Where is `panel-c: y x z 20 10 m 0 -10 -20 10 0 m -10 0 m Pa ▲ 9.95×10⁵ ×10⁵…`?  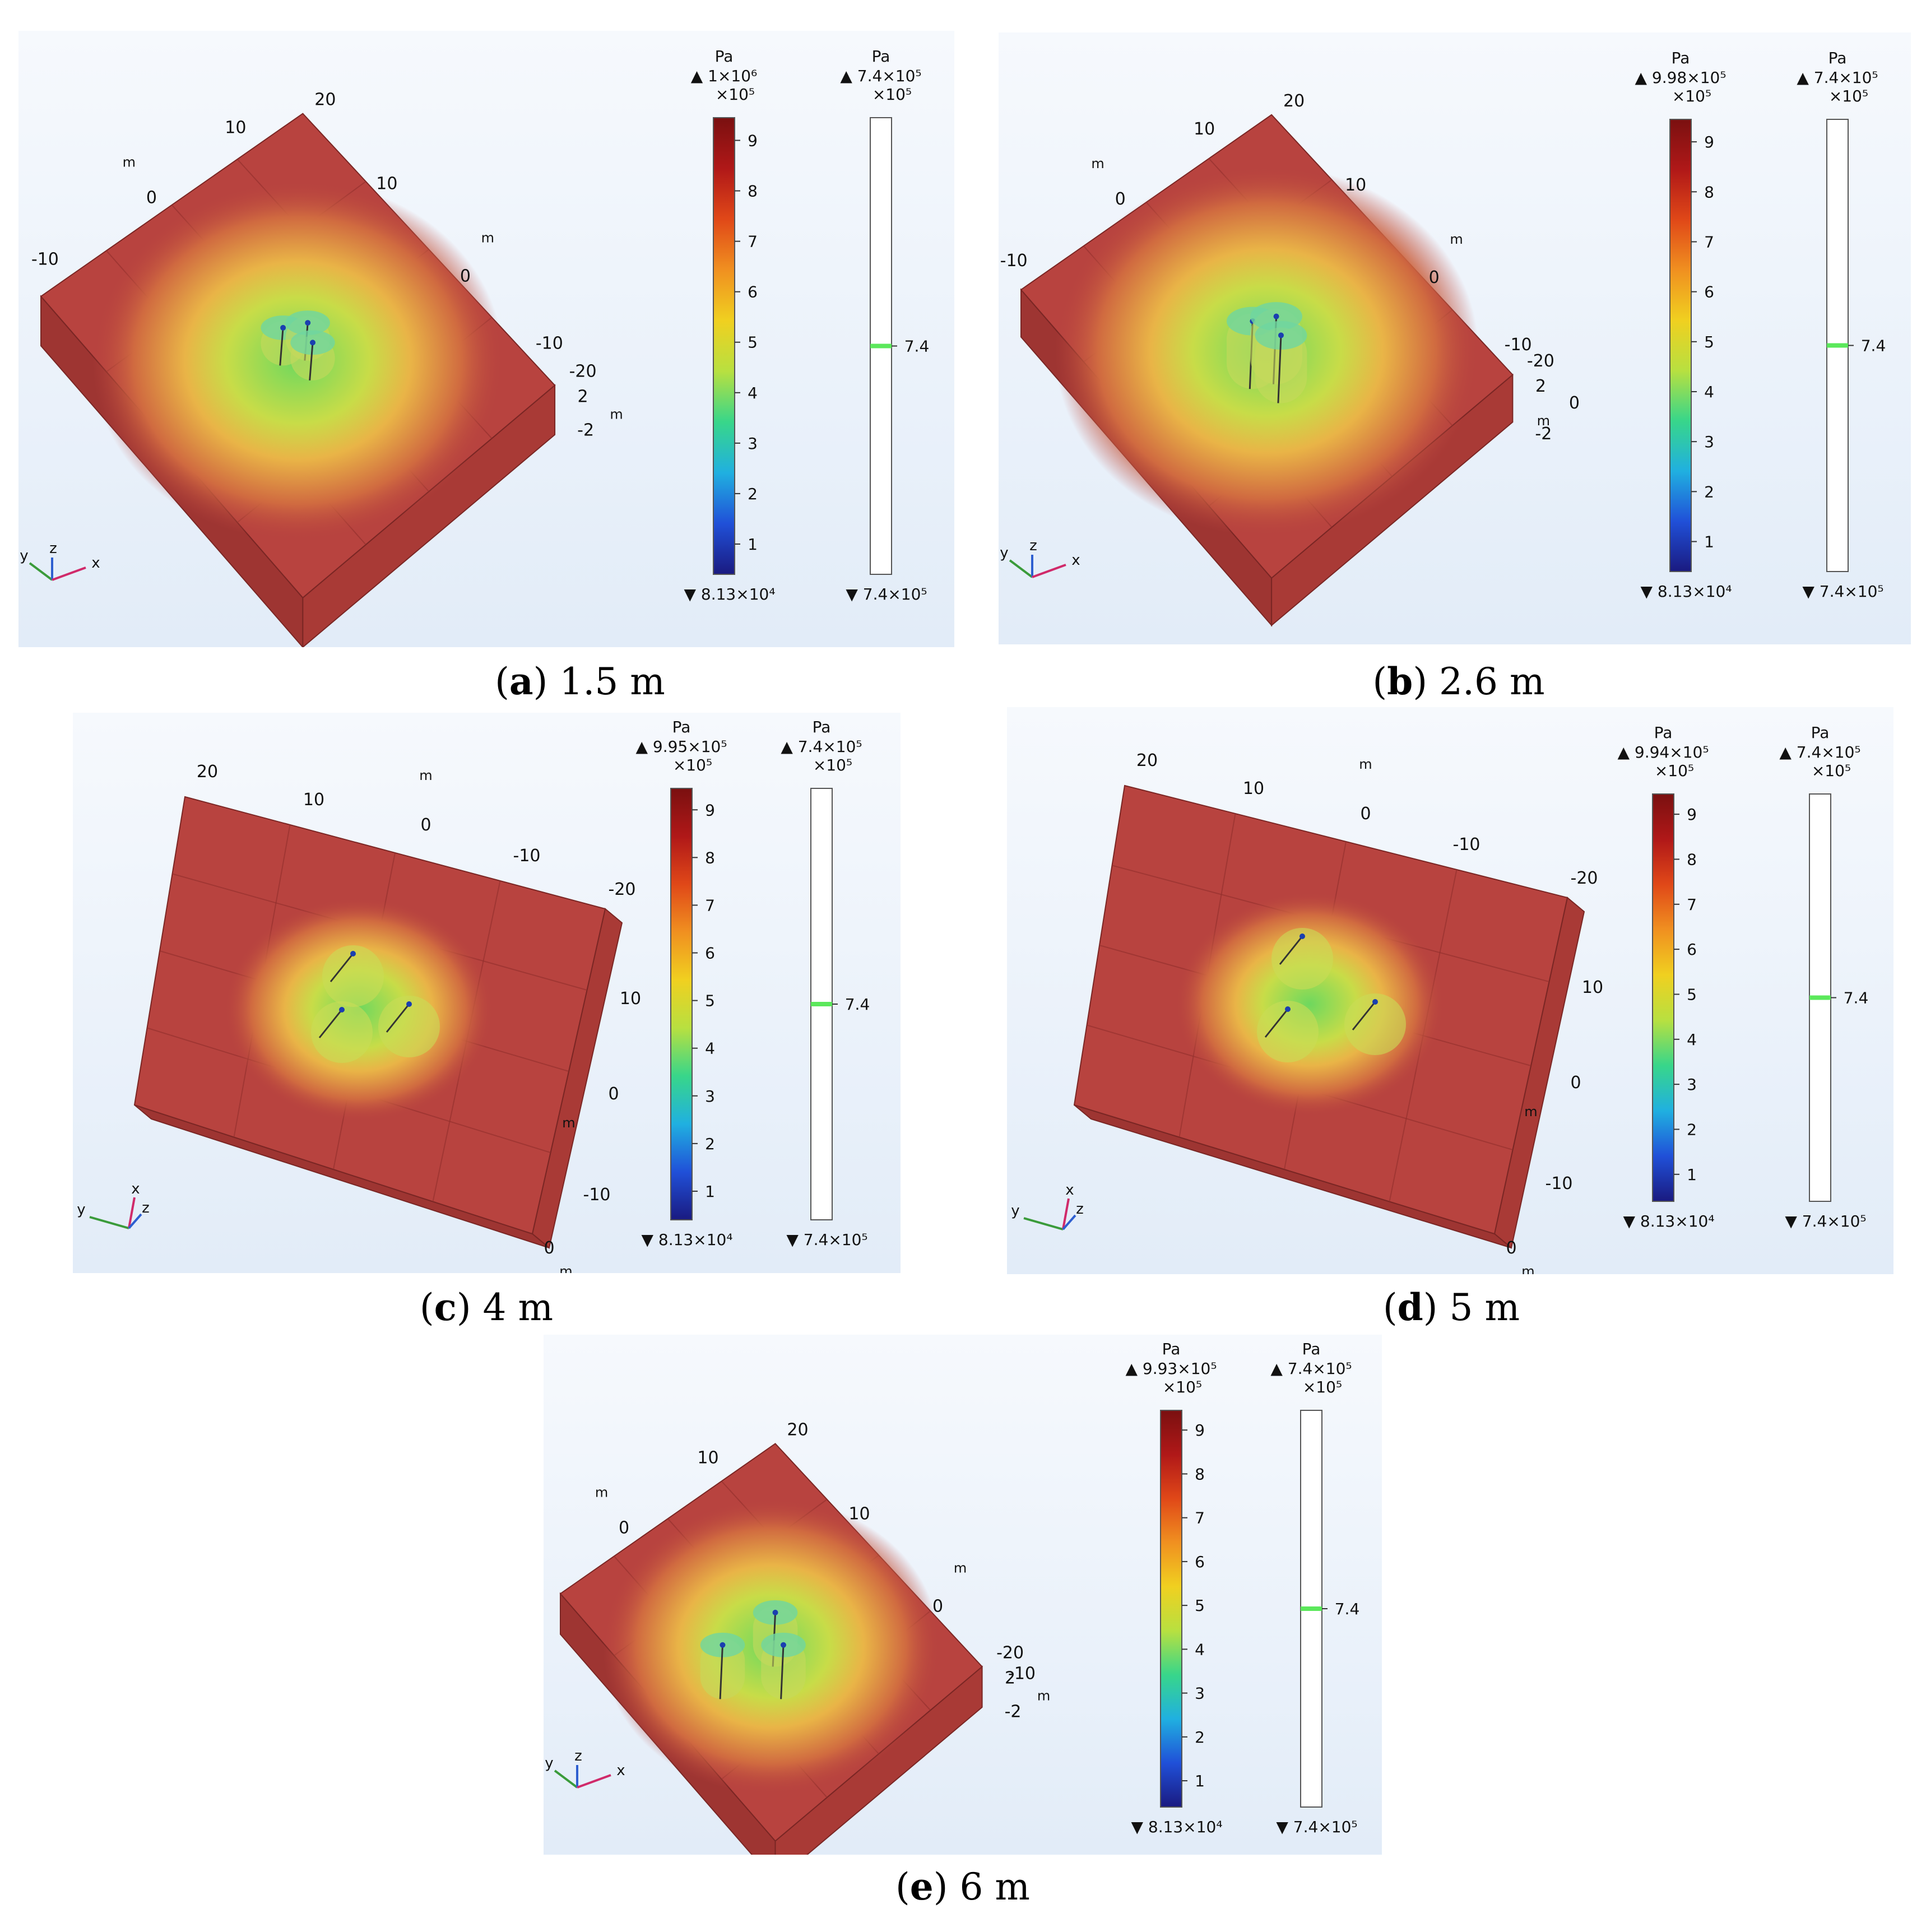 panel-c: y x z 20 10 m 0 -10 -20 10 0 m -10 0 m Pa ▲ 9.95×10⁵ ×10⁵… is located at coordinates (487, 993).